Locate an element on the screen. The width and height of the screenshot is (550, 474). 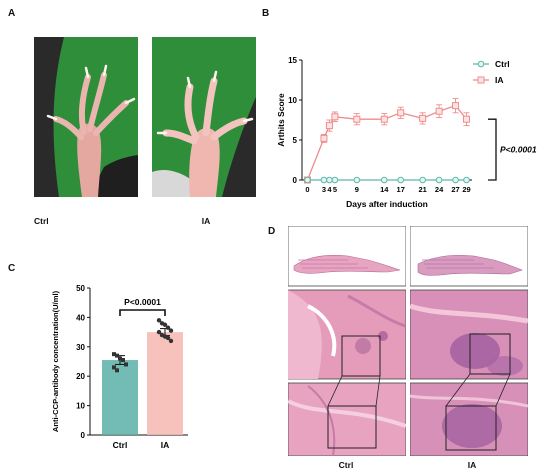
x-tick-label: Ctrl is located at coordinates (120, 445).